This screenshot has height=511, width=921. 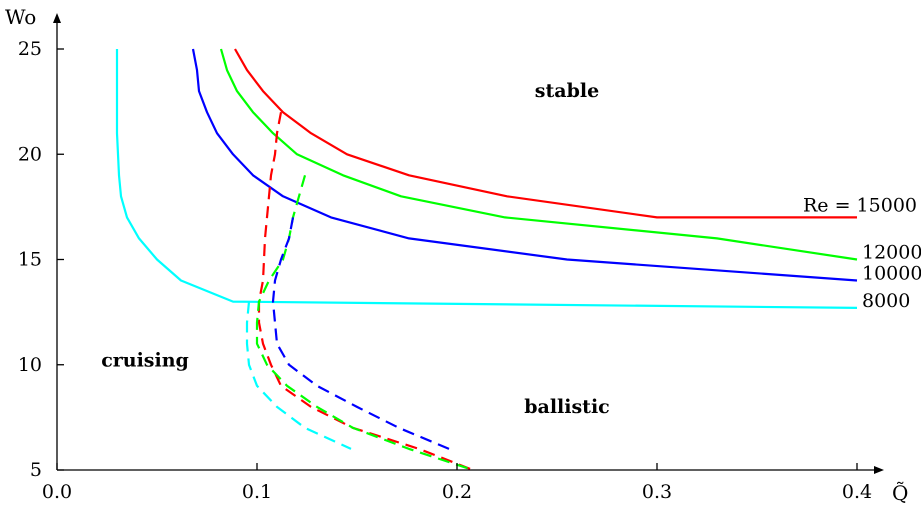 What do you see at coordinates (457, 492) in the screenshot?
I see `x-tick-label-2: 0.2` at bounding box center [457, 492].